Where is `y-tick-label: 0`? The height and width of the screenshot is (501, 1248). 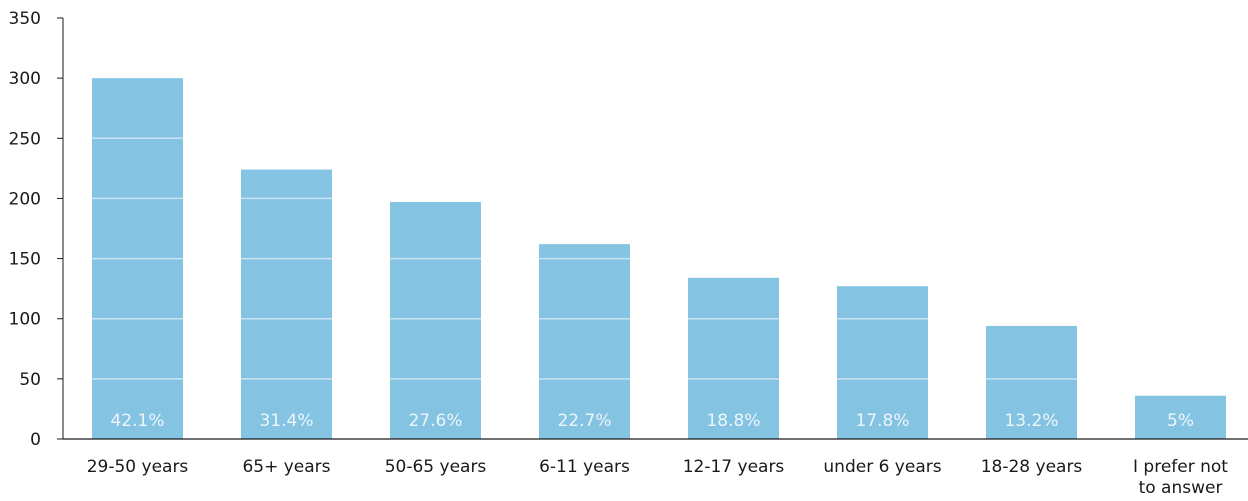 y-tick-label: 0 is located at coordinates (35, 440).